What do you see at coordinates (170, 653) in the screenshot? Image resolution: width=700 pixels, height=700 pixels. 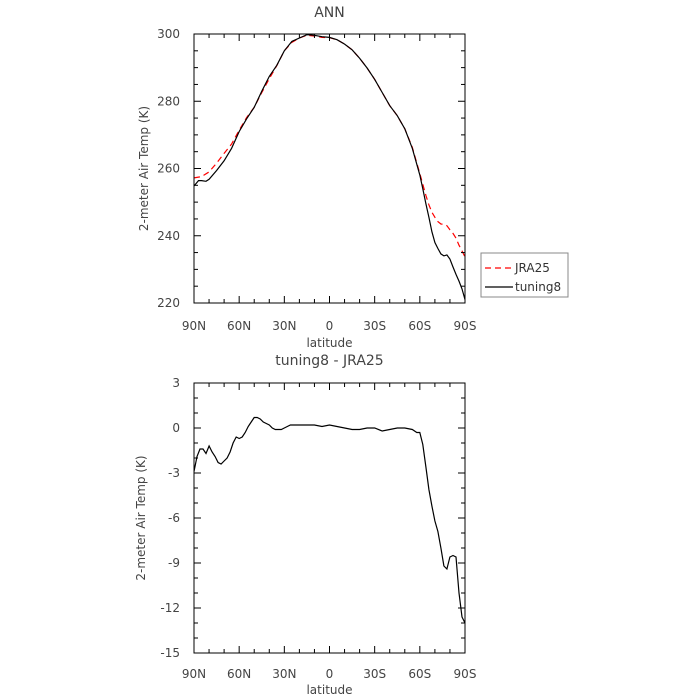 I see `y-tick-label: -15` at bounding box center [170, 653].